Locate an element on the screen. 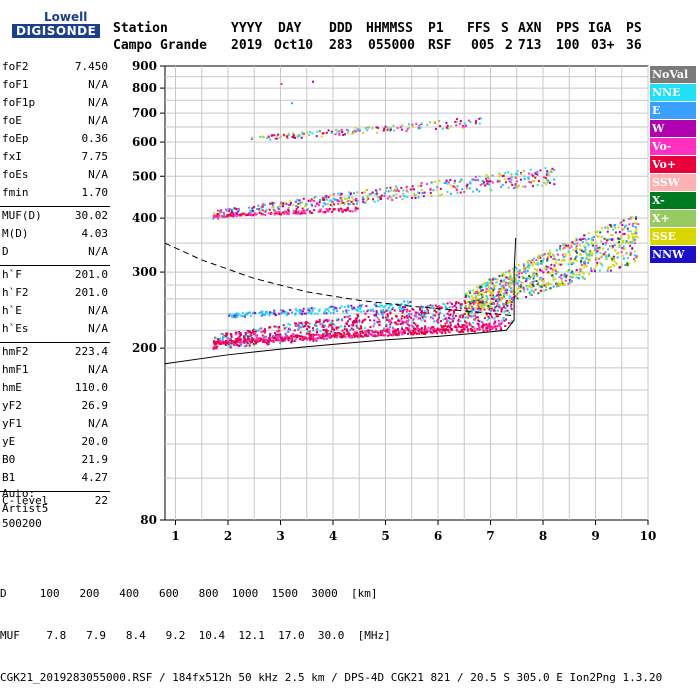 This screenshot has height=699, width=700. param-name: h`F is located at coordinates (12, 274).